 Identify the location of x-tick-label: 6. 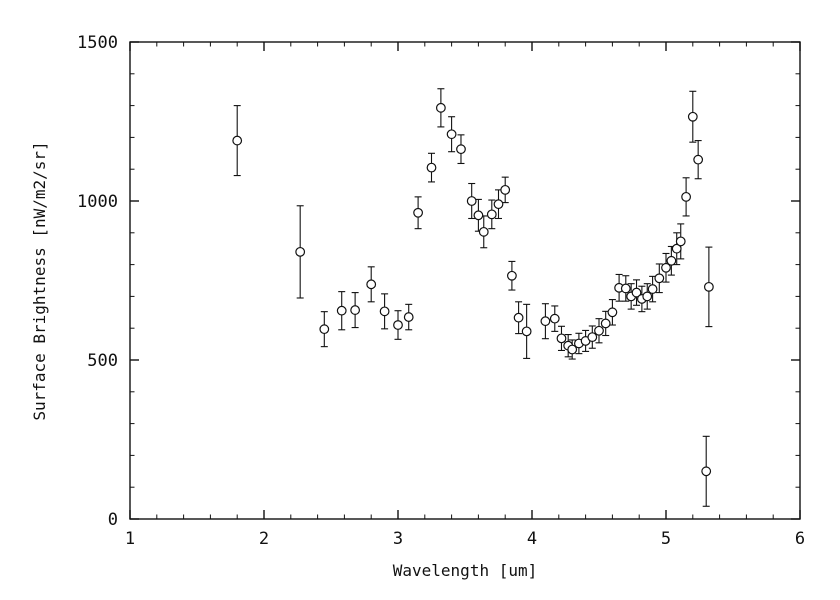
(800, 539).